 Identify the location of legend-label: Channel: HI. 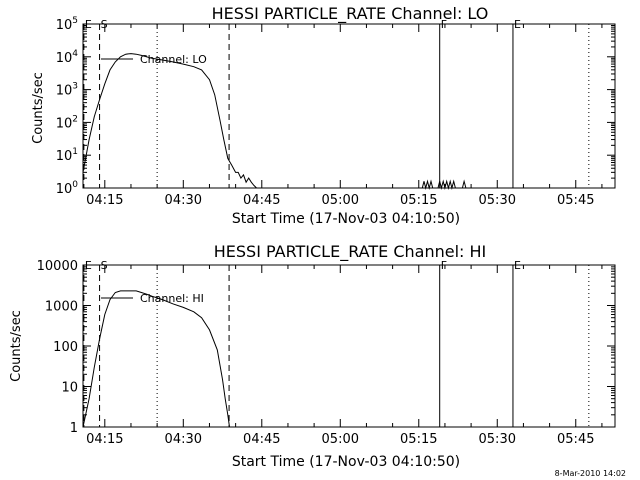
(172, 298).